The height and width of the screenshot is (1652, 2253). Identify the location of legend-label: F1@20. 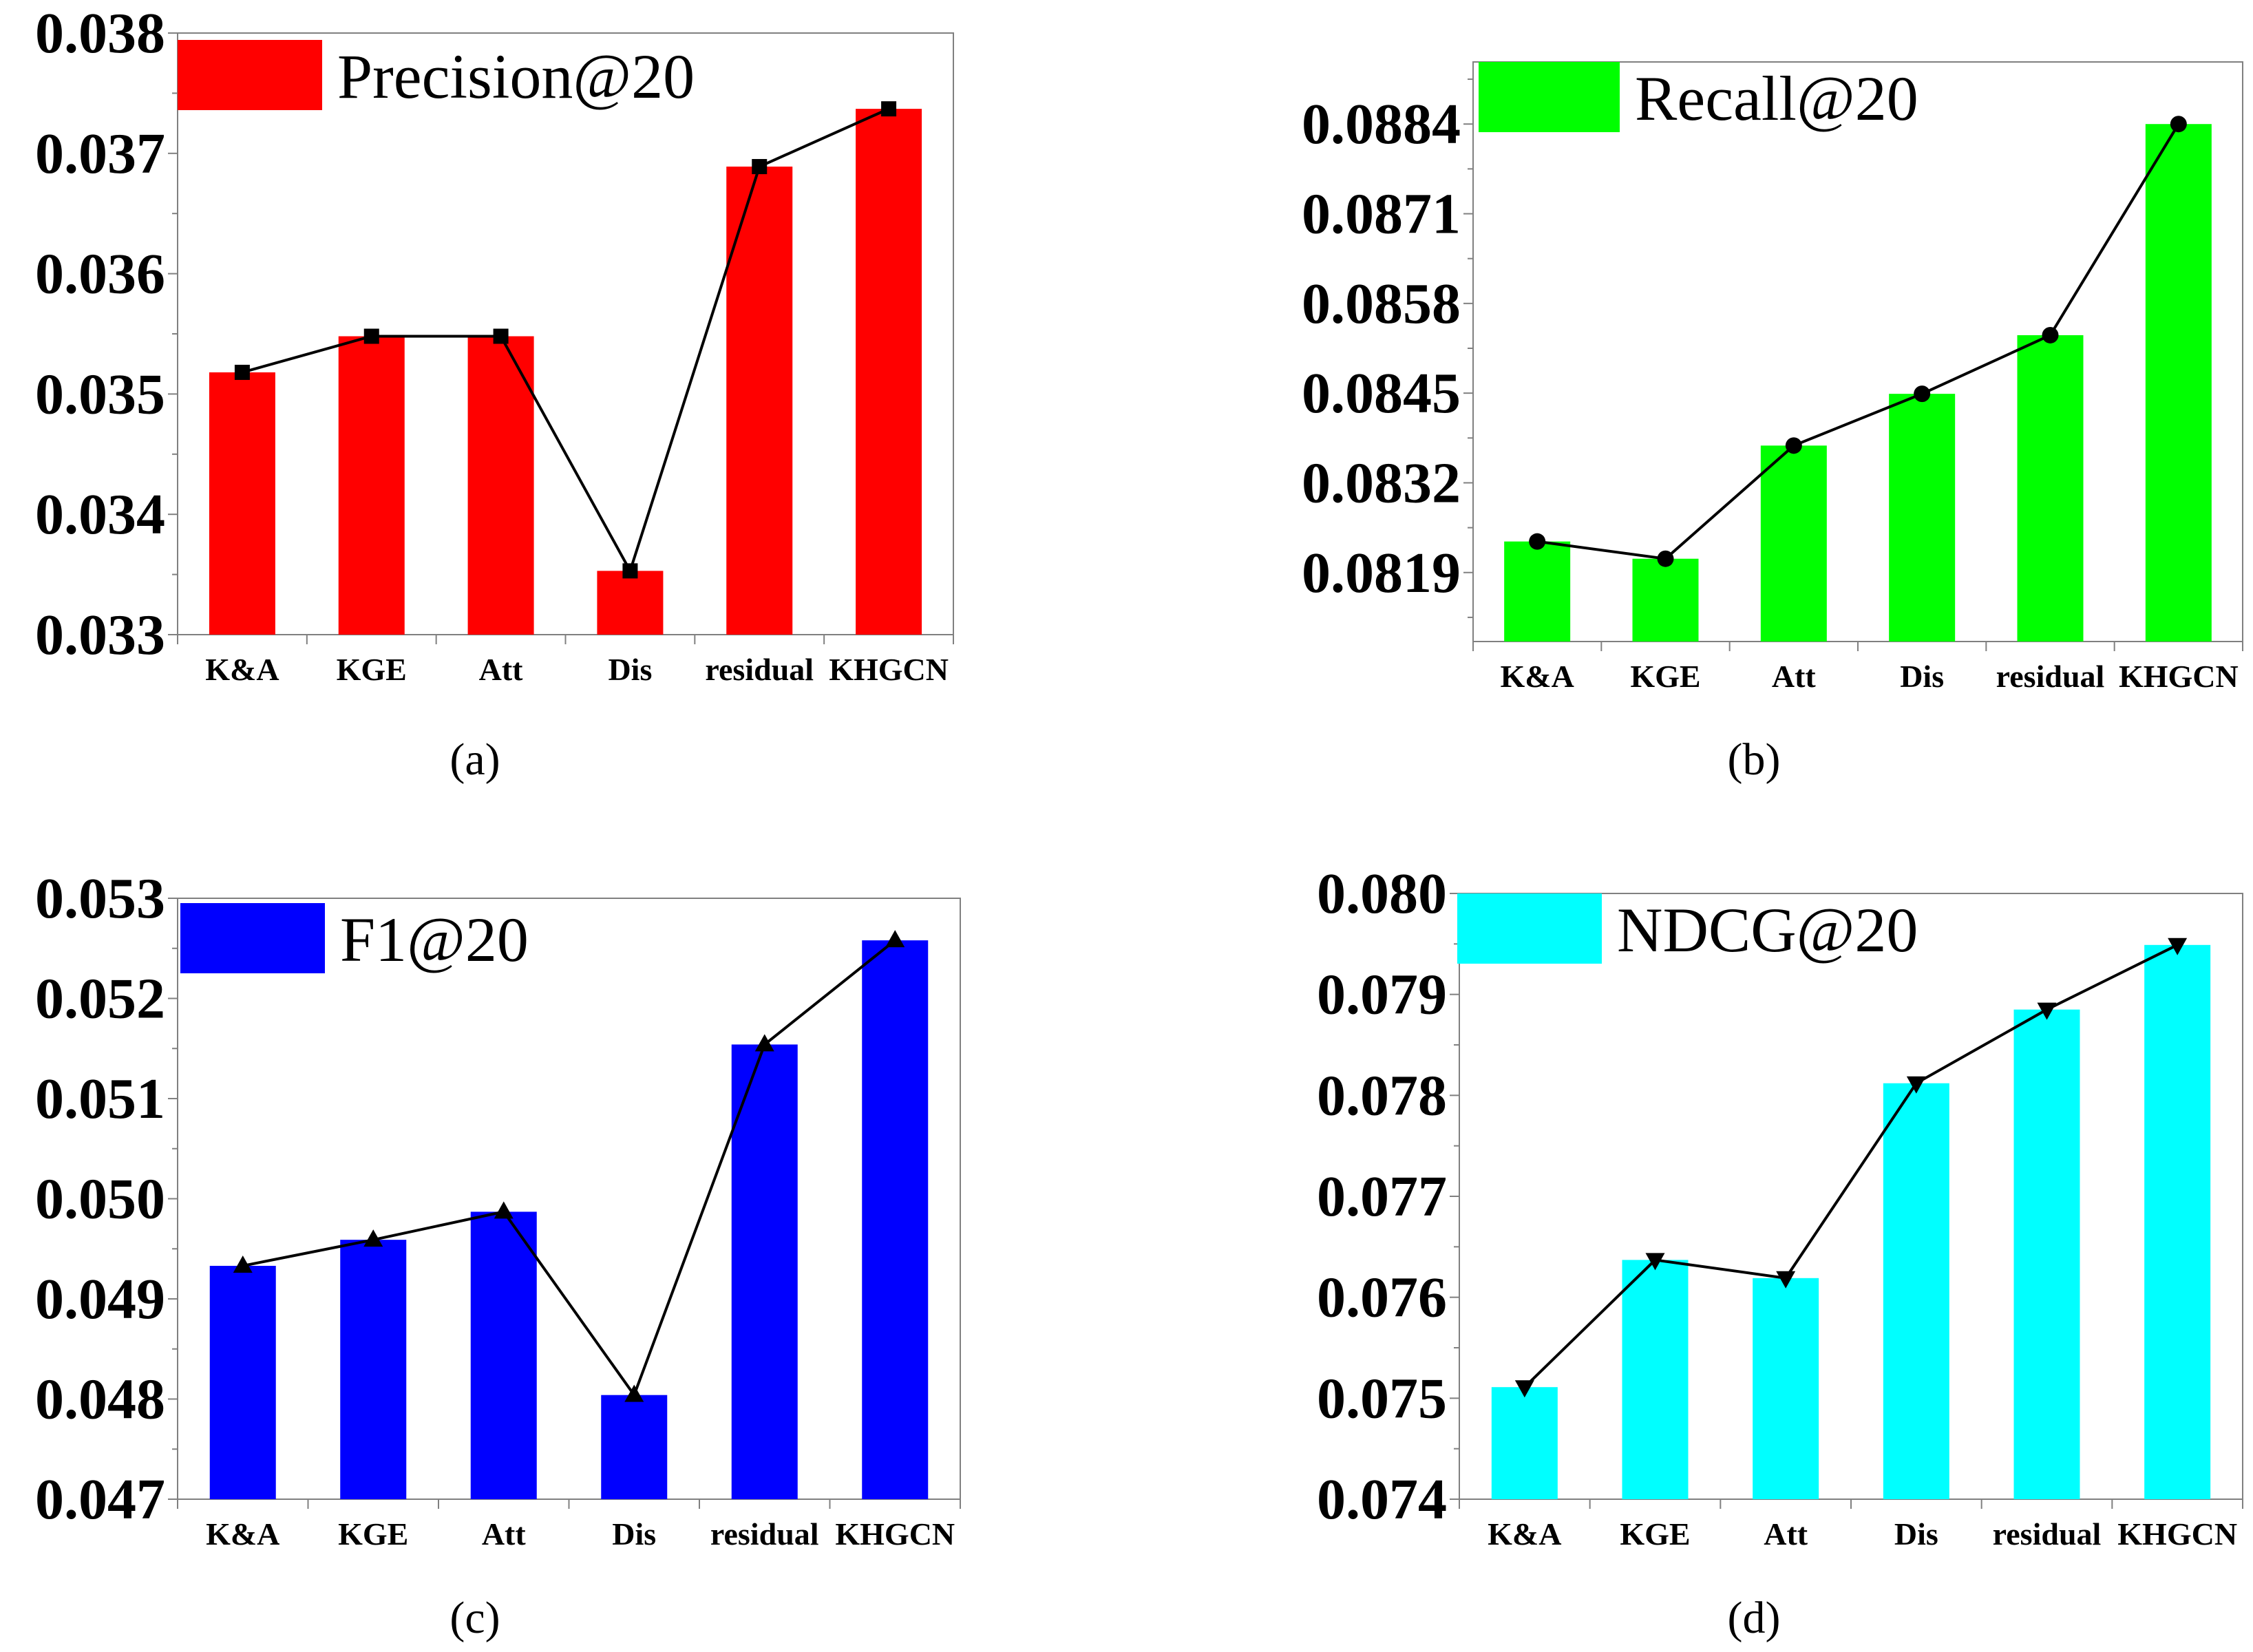
(435, 939).